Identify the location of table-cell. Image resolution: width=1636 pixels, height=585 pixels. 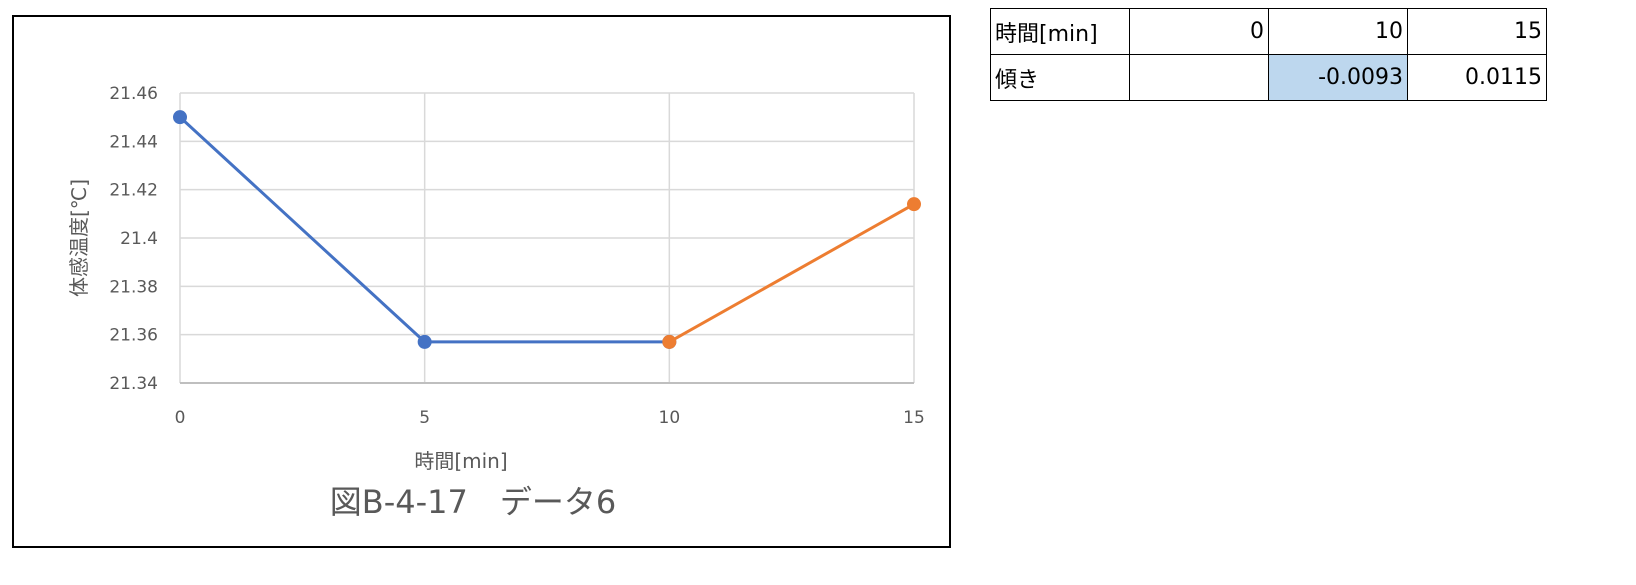
(1199, 77).